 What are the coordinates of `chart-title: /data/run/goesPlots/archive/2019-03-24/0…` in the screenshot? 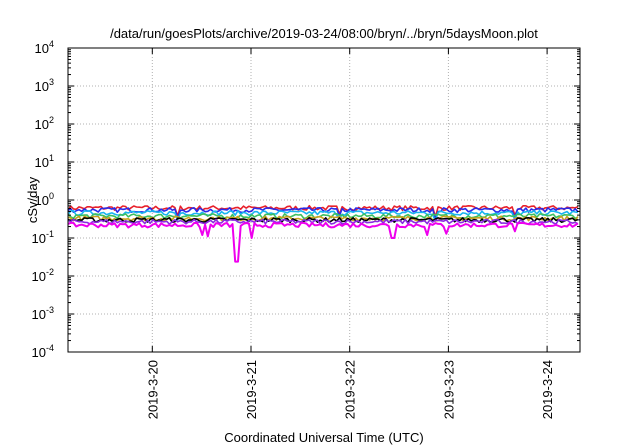 It's located at (324, 33).